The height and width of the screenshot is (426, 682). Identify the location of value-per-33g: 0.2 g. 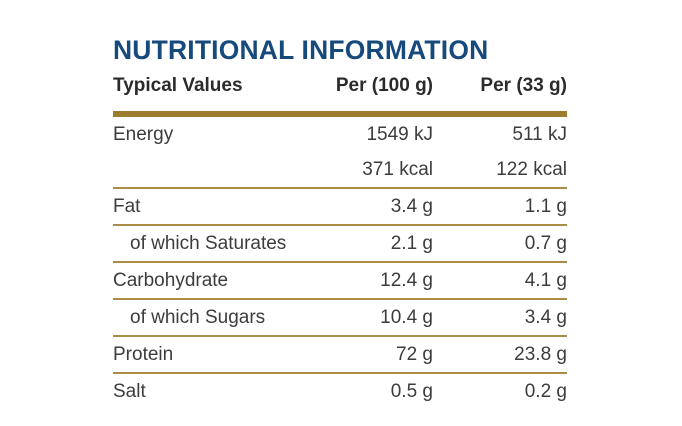
(545, 391).